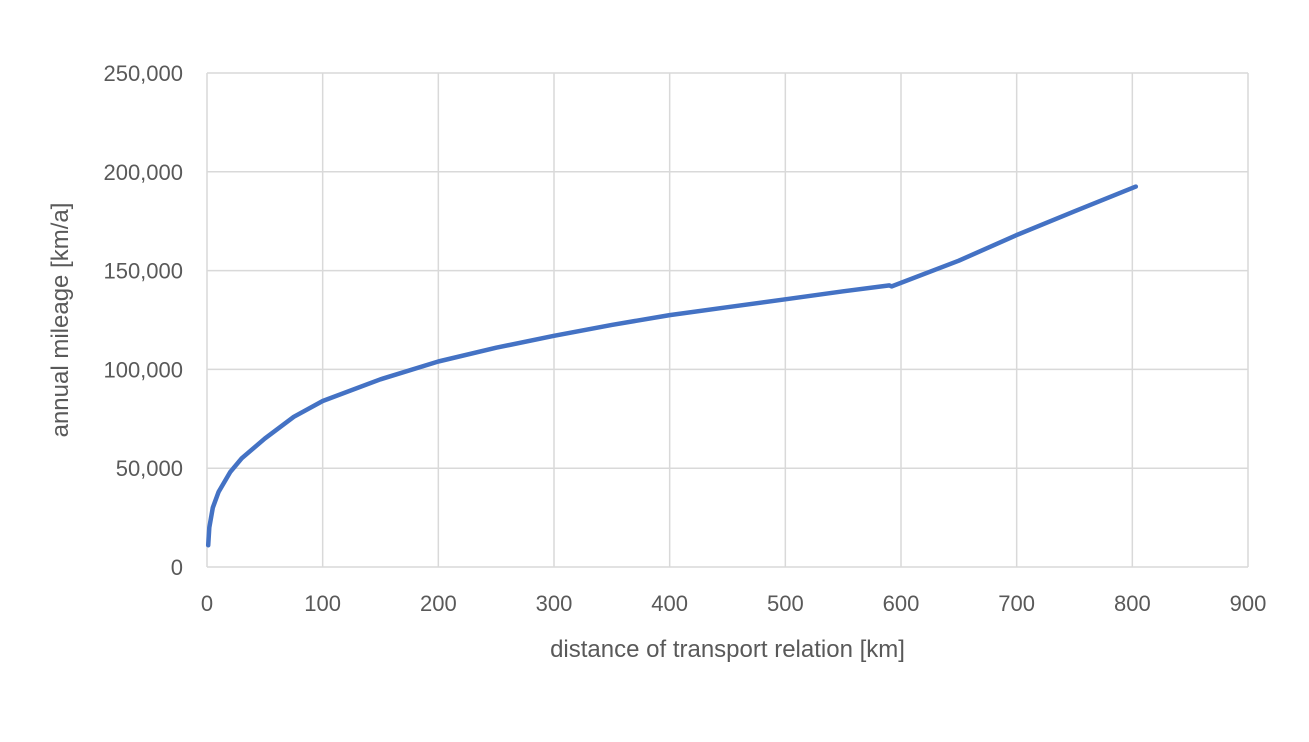 Image resolution: width=1309 pixels, height=742 pixels. Describe the element at coordinates (143, 73) in the screenshot. I see `y-tick-label: 250,000` at that location.